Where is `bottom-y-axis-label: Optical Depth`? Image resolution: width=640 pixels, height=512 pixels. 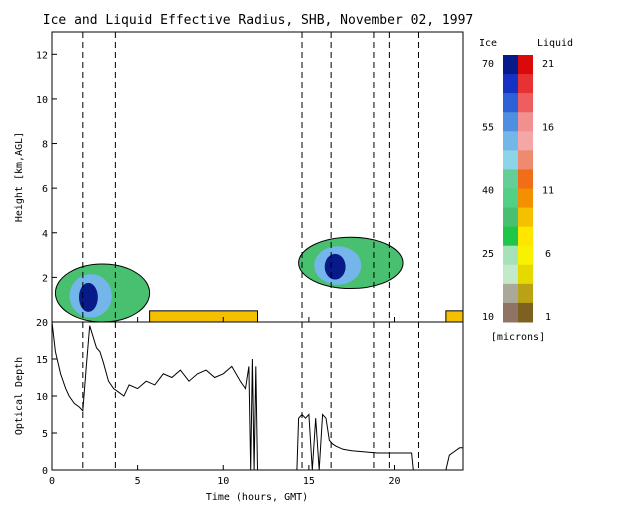 bottom-y-axis-label: Optical Depth is located at coordinates (19, 396).